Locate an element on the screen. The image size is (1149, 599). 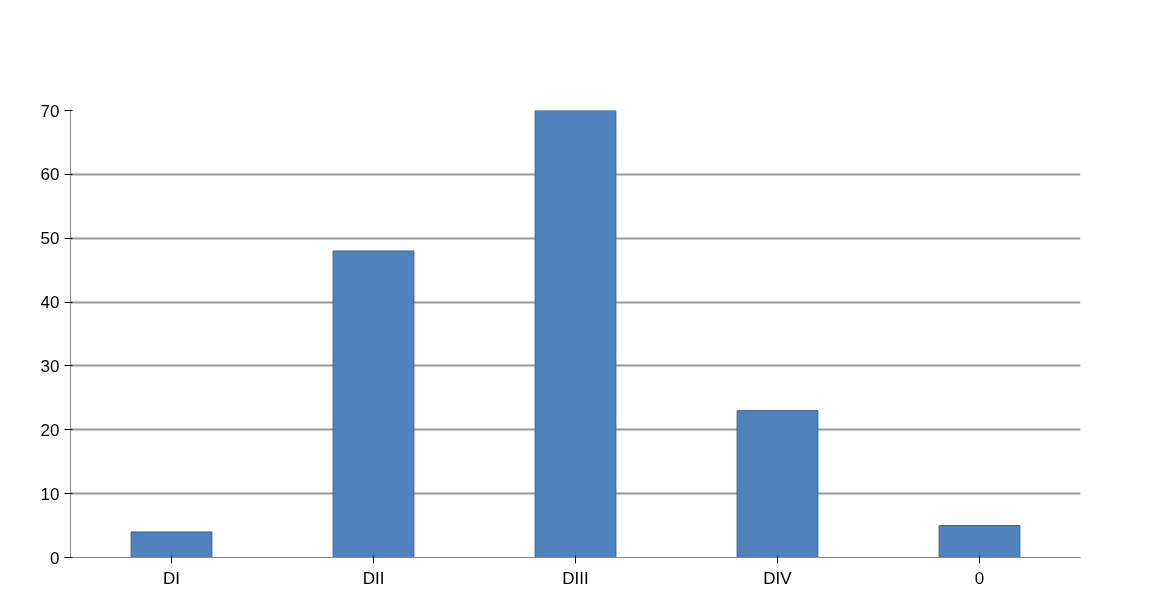
y-tick-label: 70 is located at coordinates (50, 111).